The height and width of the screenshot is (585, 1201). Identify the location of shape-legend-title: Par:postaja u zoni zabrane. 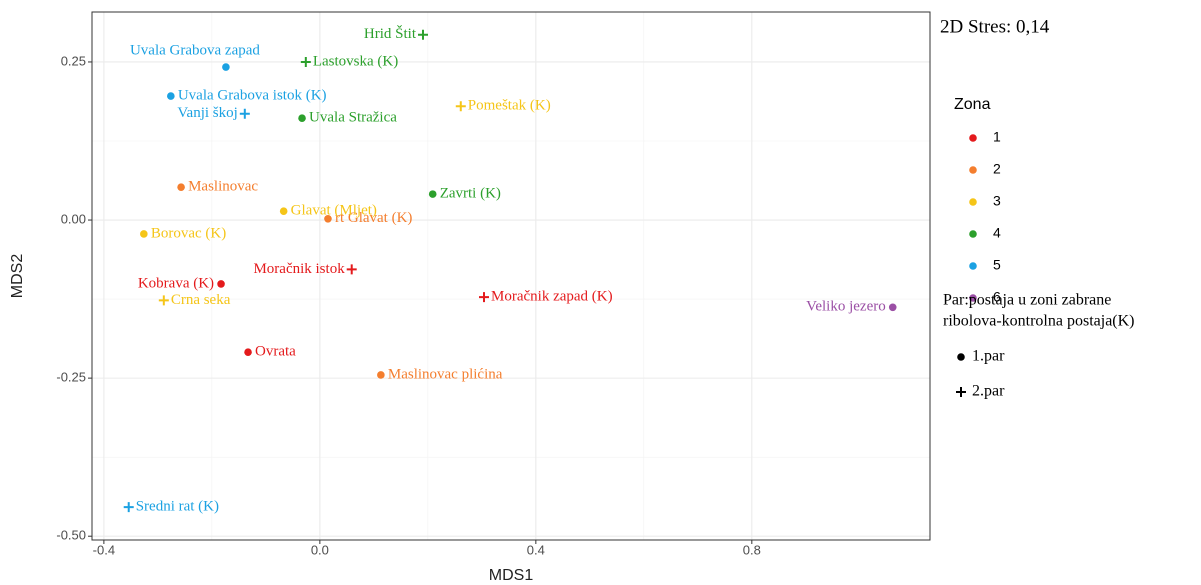
(1027, 300).